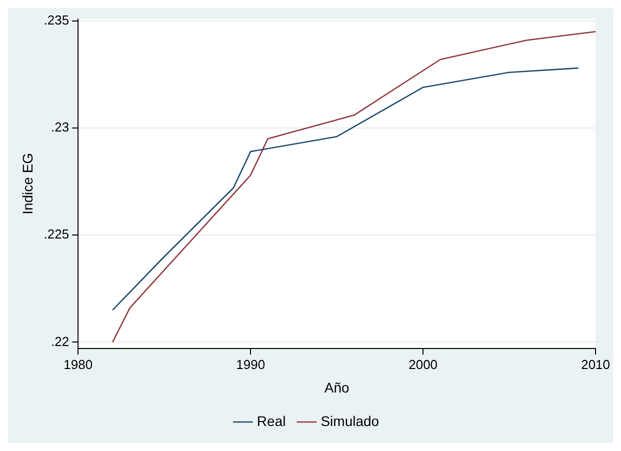  What do you see at coordinates (60, 127) in the screenshot?
I see `y-tick-label: .23` at bounding box center [60, 127].